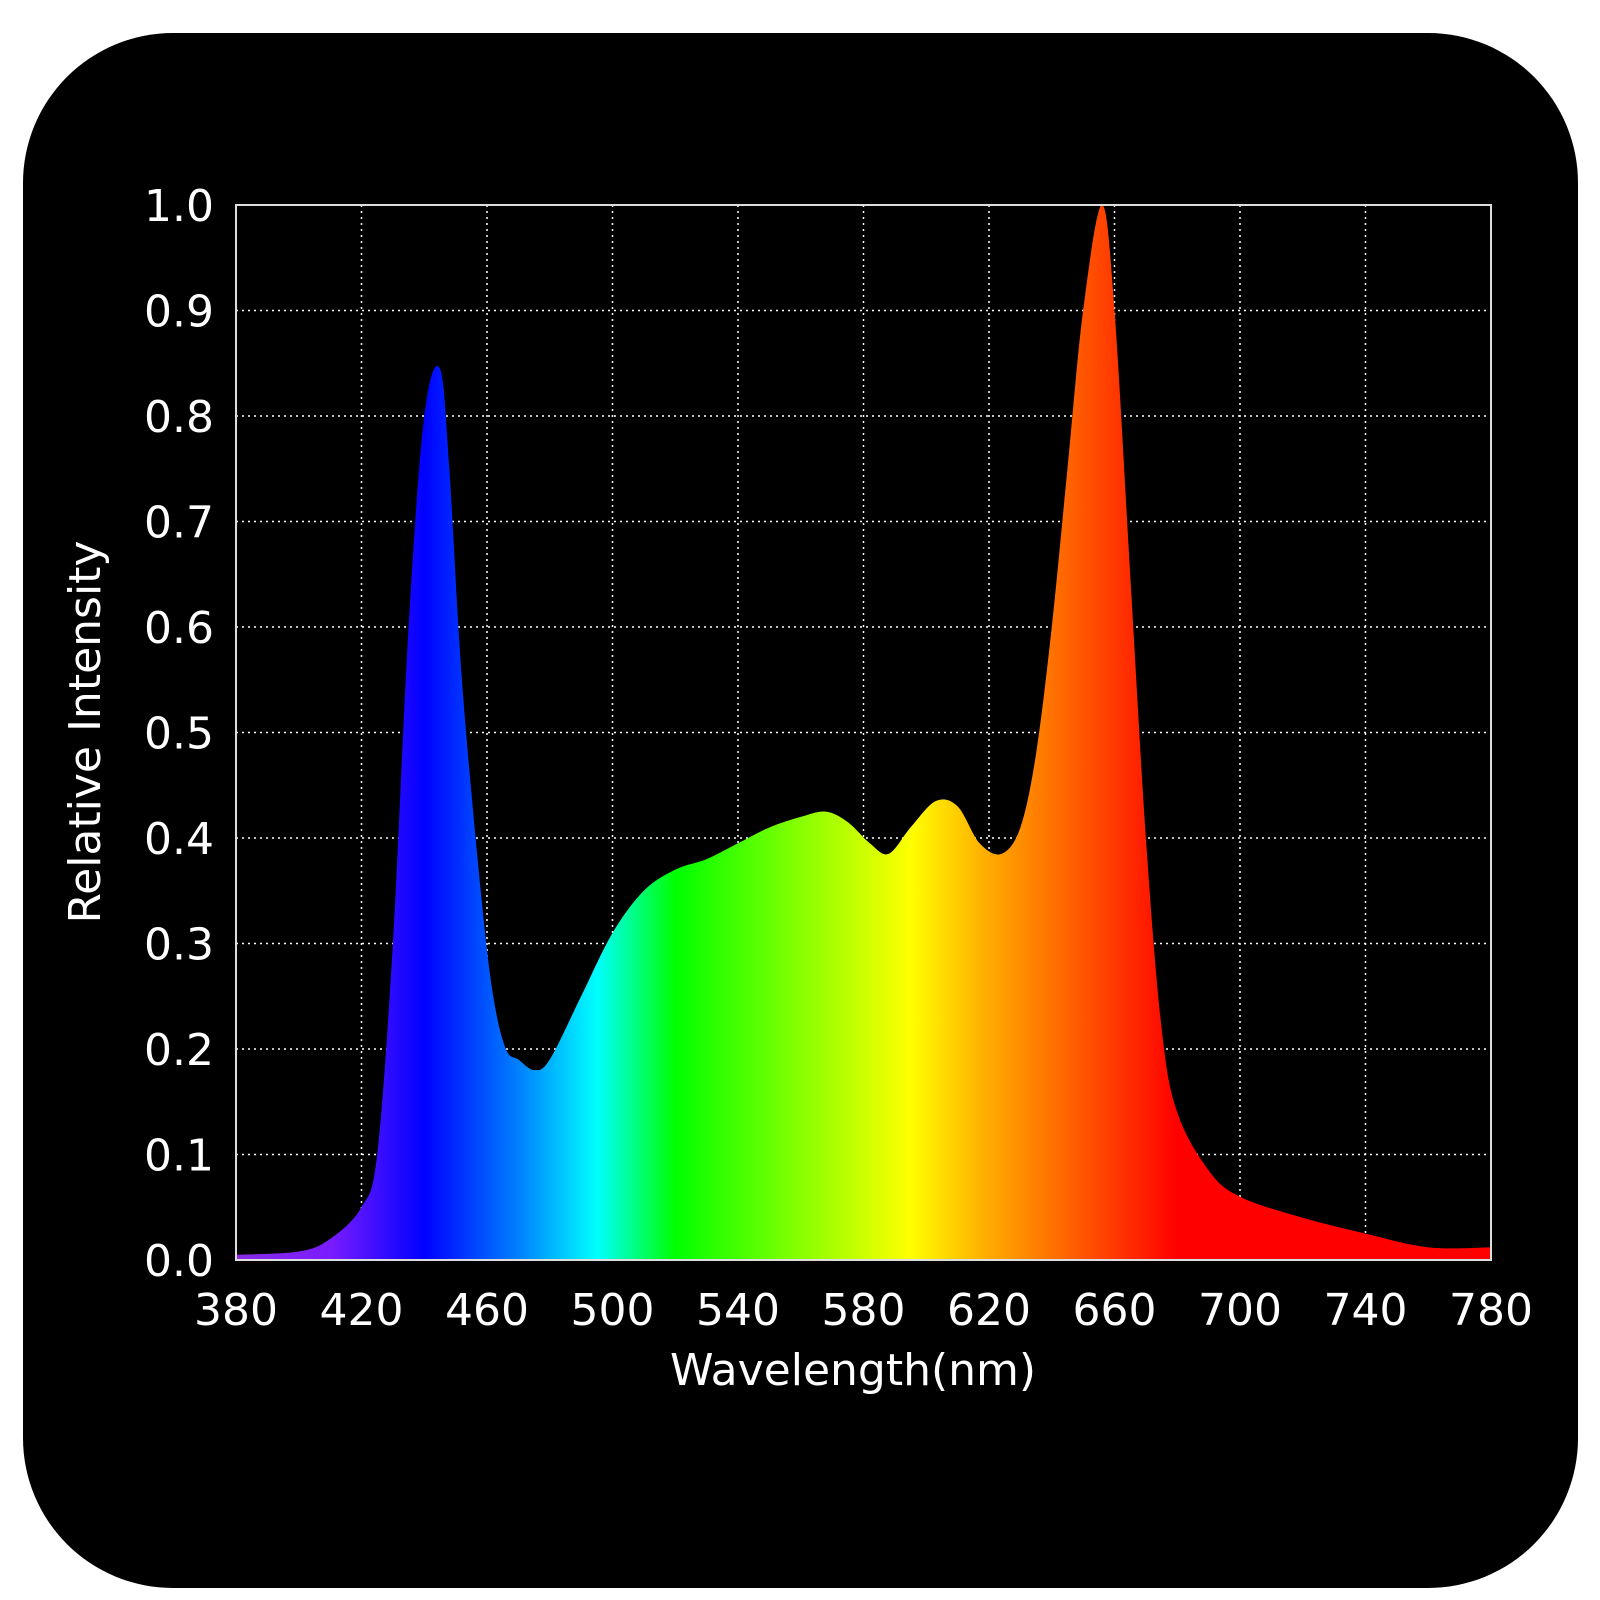  I want to click on y-tick-label: 0.2, so click(179, 1050).